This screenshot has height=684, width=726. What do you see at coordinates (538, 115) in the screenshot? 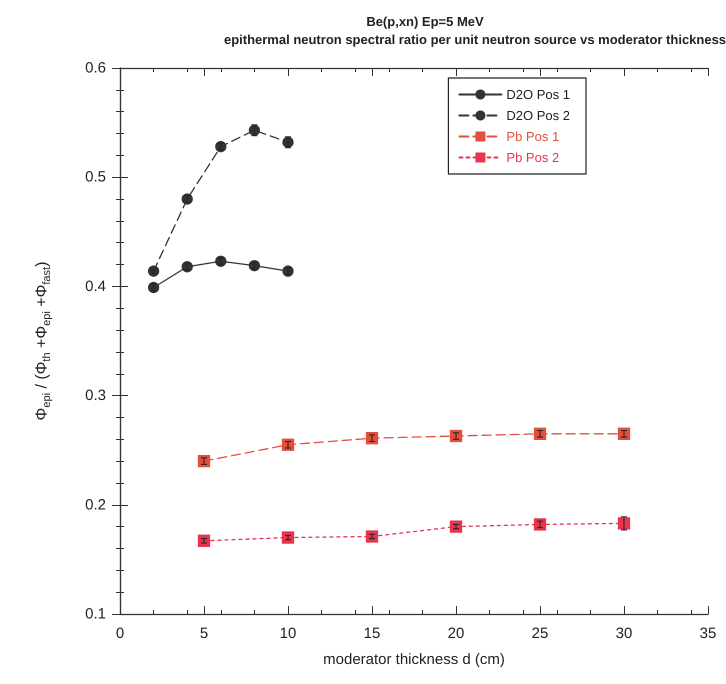
I see `legend-label: D2O Pos 2` at bounding box center [538, 115].